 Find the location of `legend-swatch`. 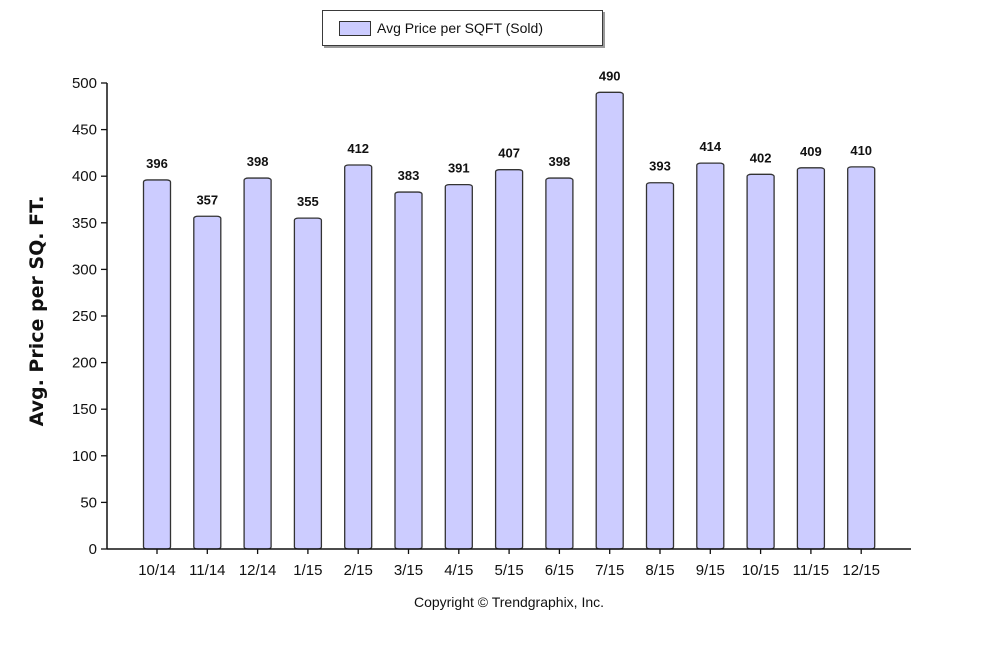

legend-swatch is located at coordinates (355, 28).